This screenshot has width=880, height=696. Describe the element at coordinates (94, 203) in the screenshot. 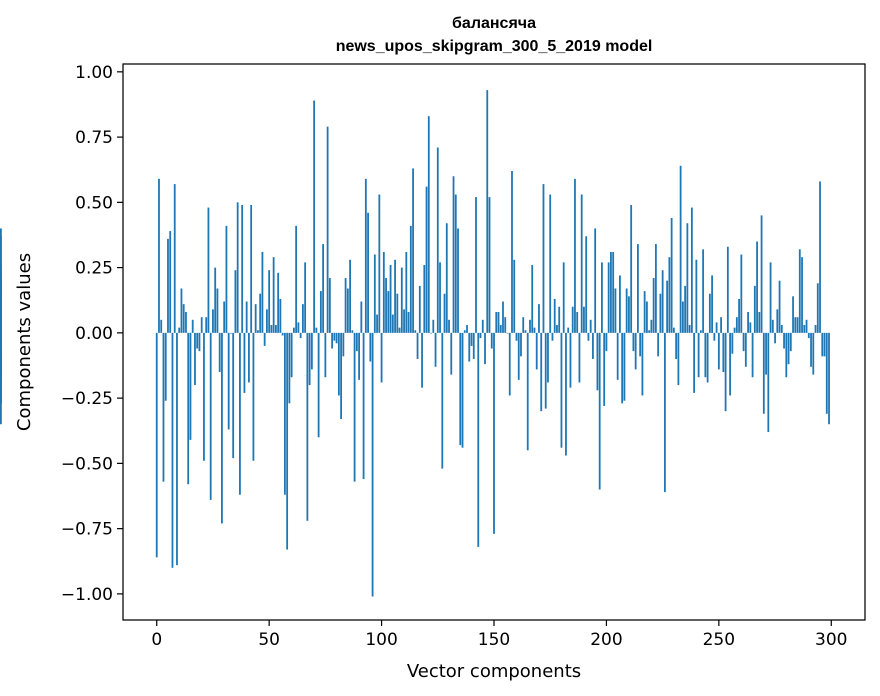

I see `y-tick-label: 0.50` at that location.